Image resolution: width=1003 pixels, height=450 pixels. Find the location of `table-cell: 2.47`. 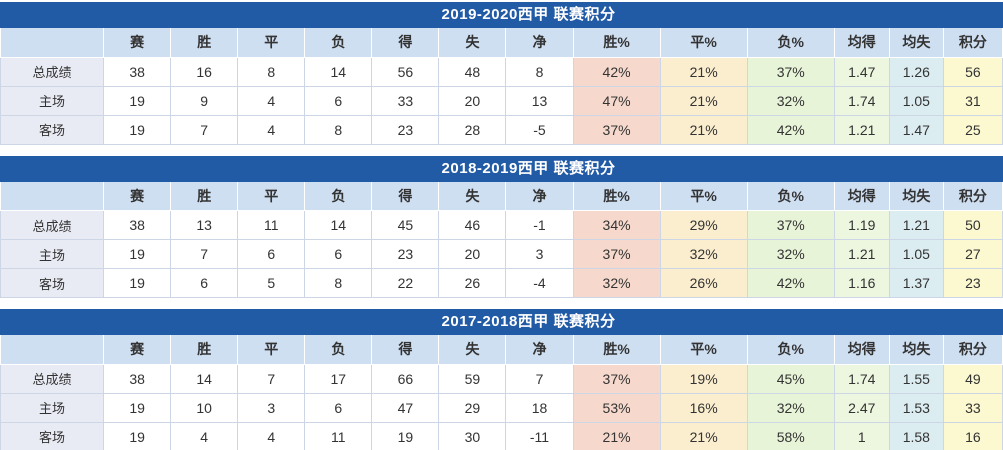

table-cell: 2.47 is located at coordinates (861, 407).